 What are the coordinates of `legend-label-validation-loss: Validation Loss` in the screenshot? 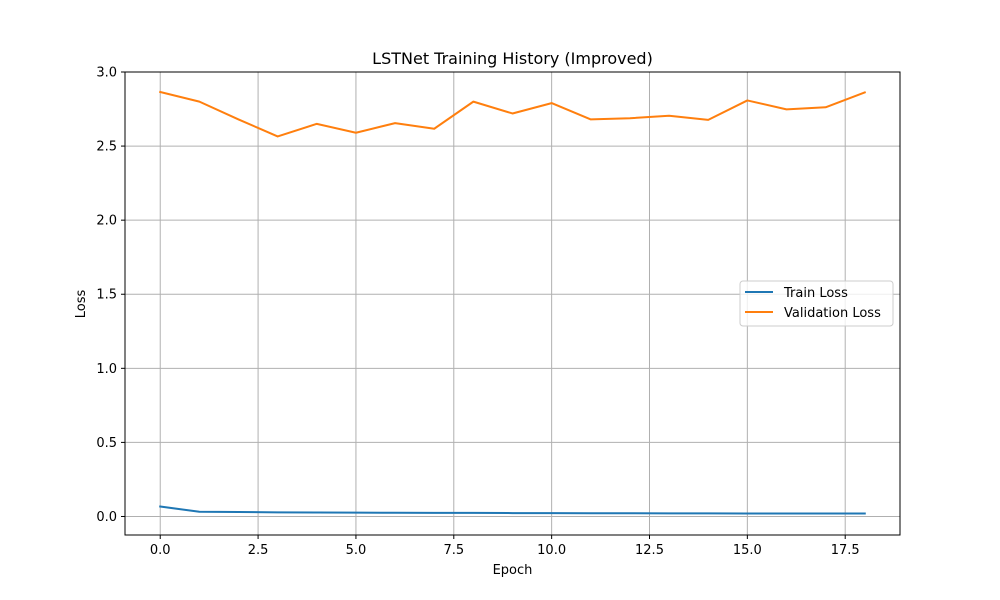 It's located at (832, 313).